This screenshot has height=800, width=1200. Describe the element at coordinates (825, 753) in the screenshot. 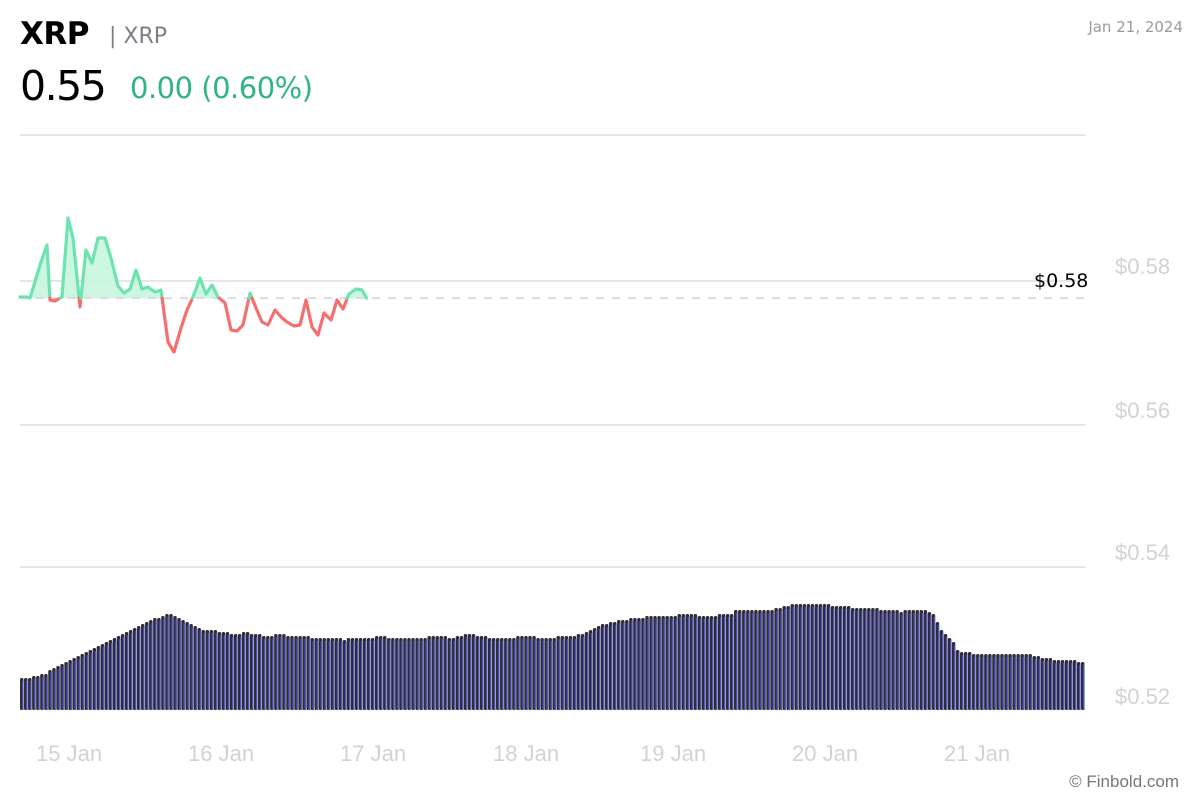

I see `x-tick-label: 20 Jan` at that location.